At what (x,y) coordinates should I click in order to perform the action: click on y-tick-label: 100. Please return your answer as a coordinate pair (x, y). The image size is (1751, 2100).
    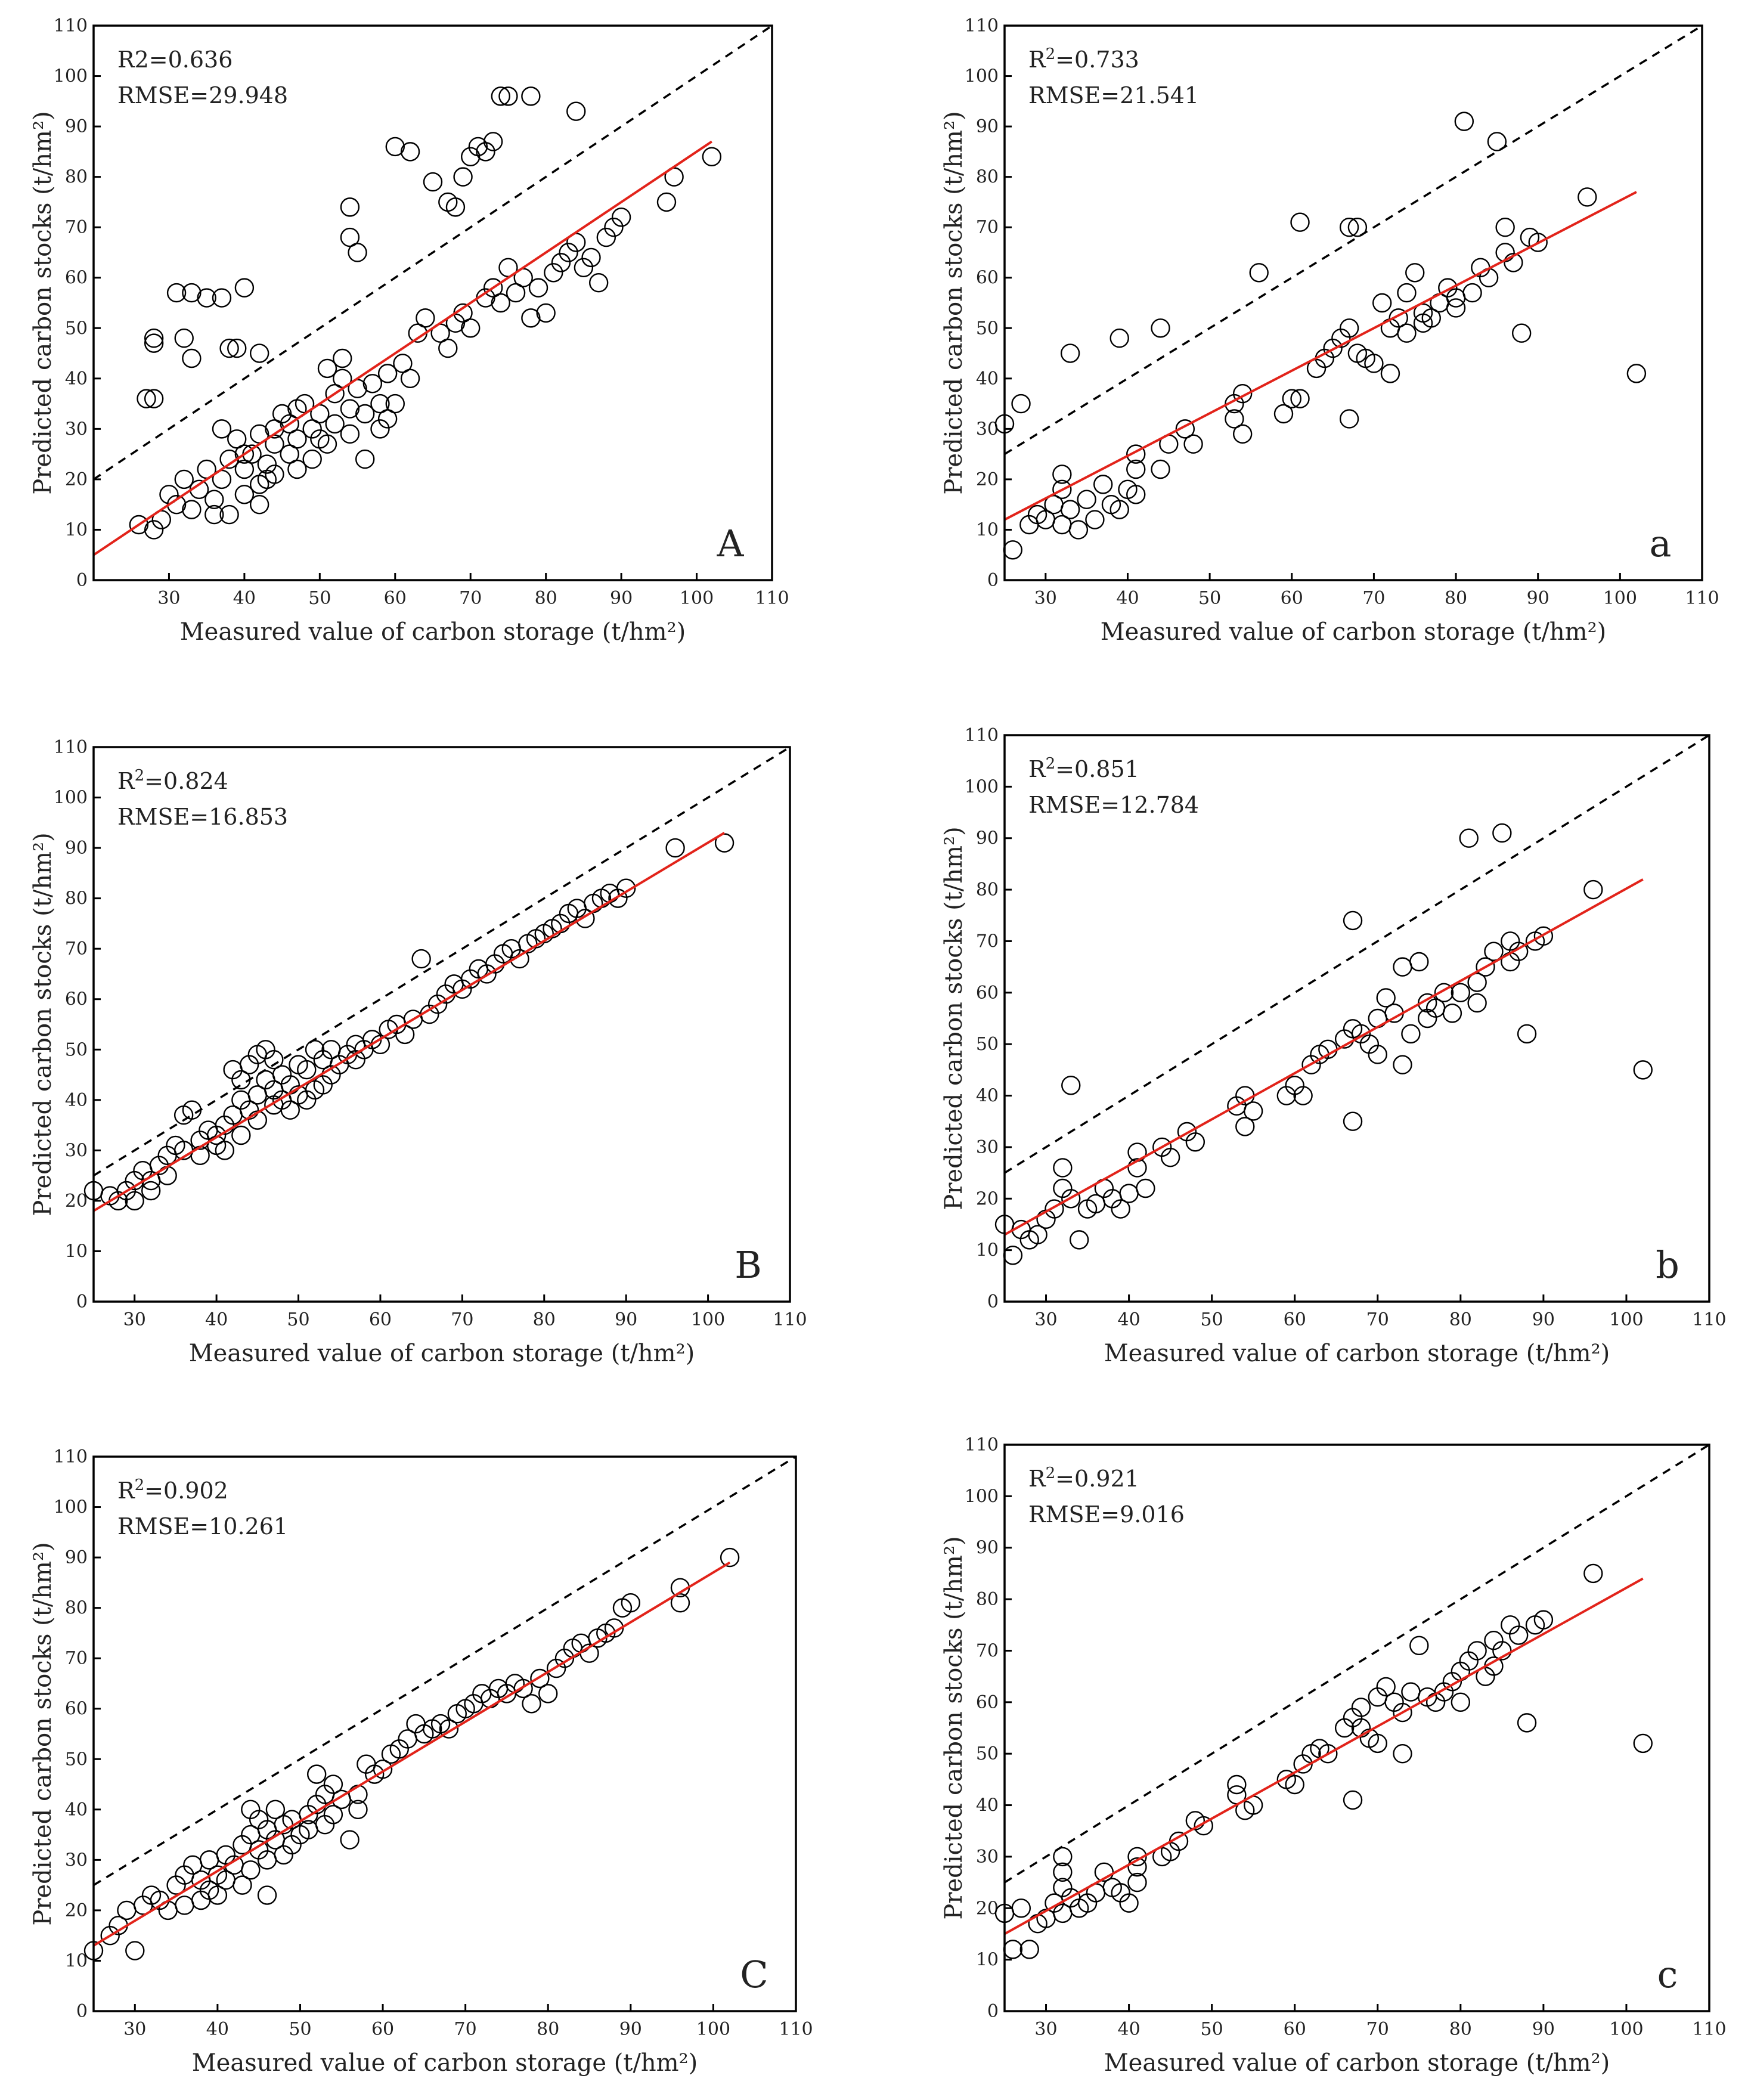
    Looking at the image, I should click on (71, 798).